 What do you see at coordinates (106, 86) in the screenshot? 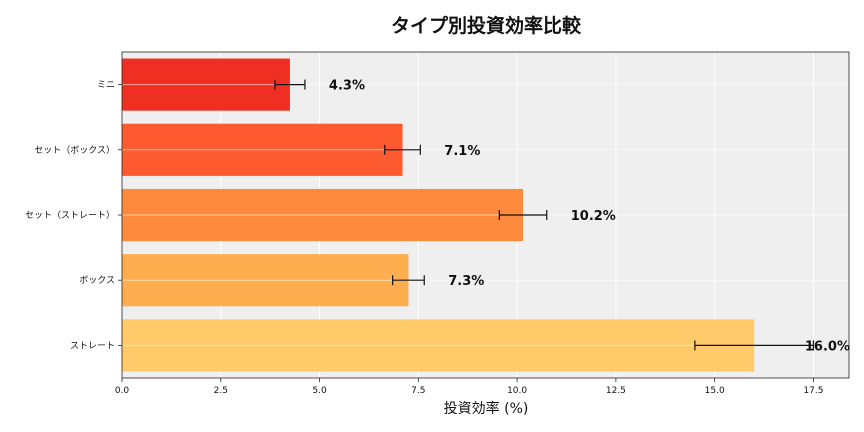
I see `y-tick-label: ミニ` at bounding box center [106, 86].